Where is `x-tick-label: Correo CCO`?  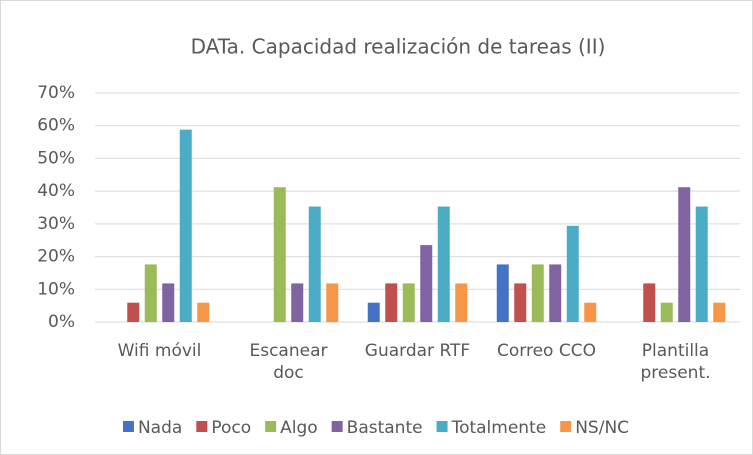
x-tick-label: Correo CCO is located at coordinates (546, 351).